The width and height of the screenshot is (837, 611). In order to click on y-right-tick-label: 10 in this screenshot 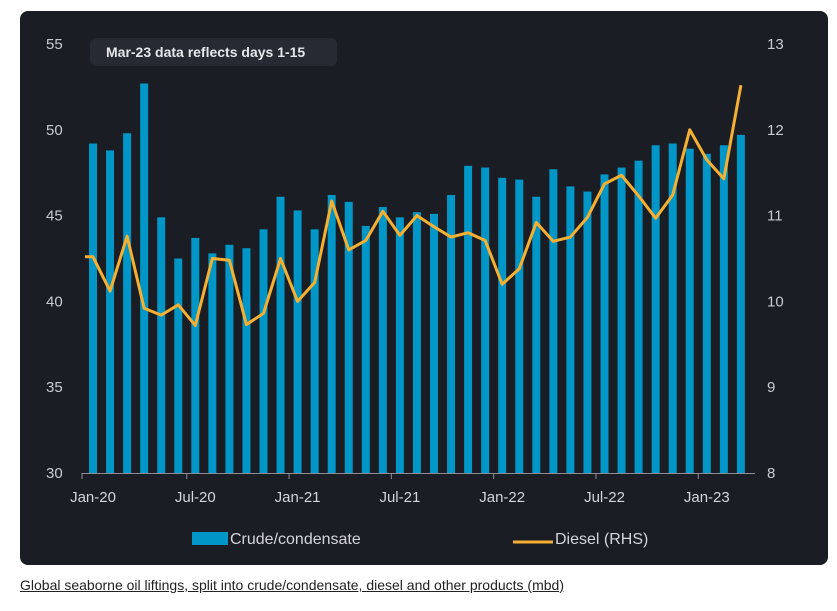, I will do `click(775, 301)`.